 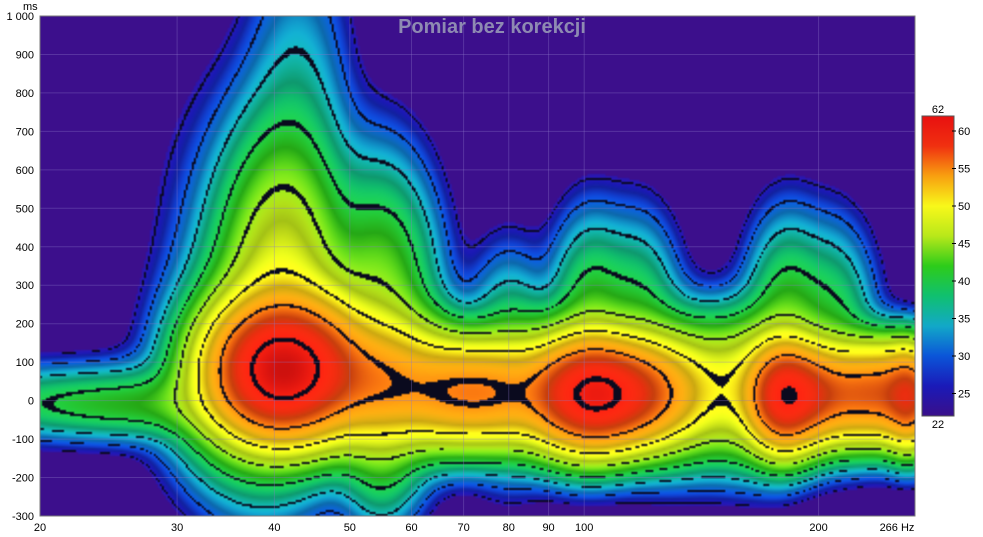 What do you see at coordinates (23, 517) in the screenshot?
I see `y-tick-label: -300` at bounding box center [23, 517].